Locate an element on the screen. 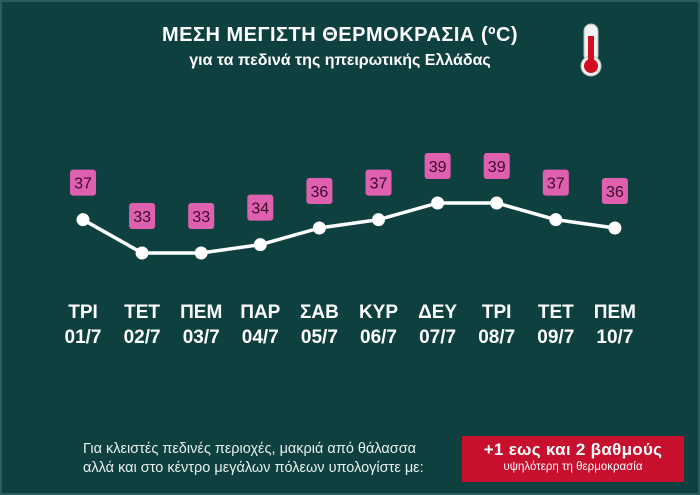  day-label-3: ΠΕΜ is located at coordinates (201, 312).